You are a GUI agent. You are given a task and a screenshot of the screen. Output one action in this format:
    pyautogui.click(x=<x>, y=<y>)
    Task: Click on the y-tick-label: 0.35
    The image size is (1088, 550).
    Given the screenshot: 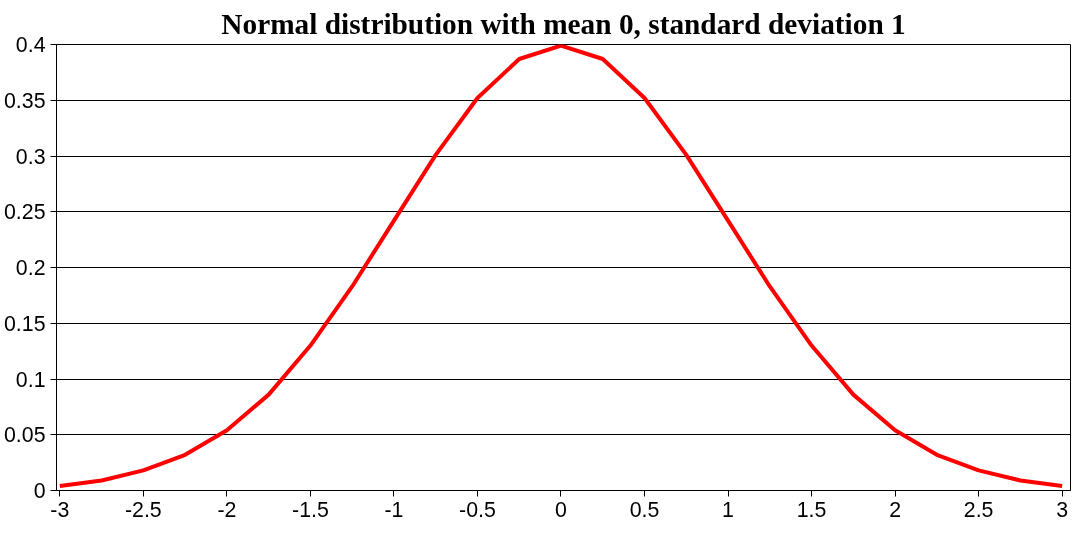 What is the action you would take?
    pyautogui.click(x=24, y=100)
    